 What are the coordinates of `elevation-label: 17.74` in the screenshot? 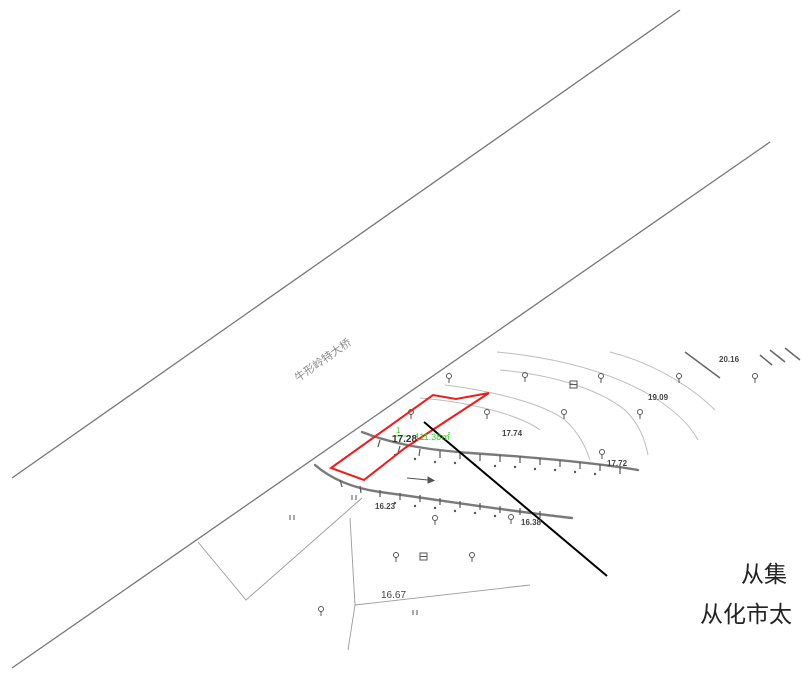 It's located at (512, 433).